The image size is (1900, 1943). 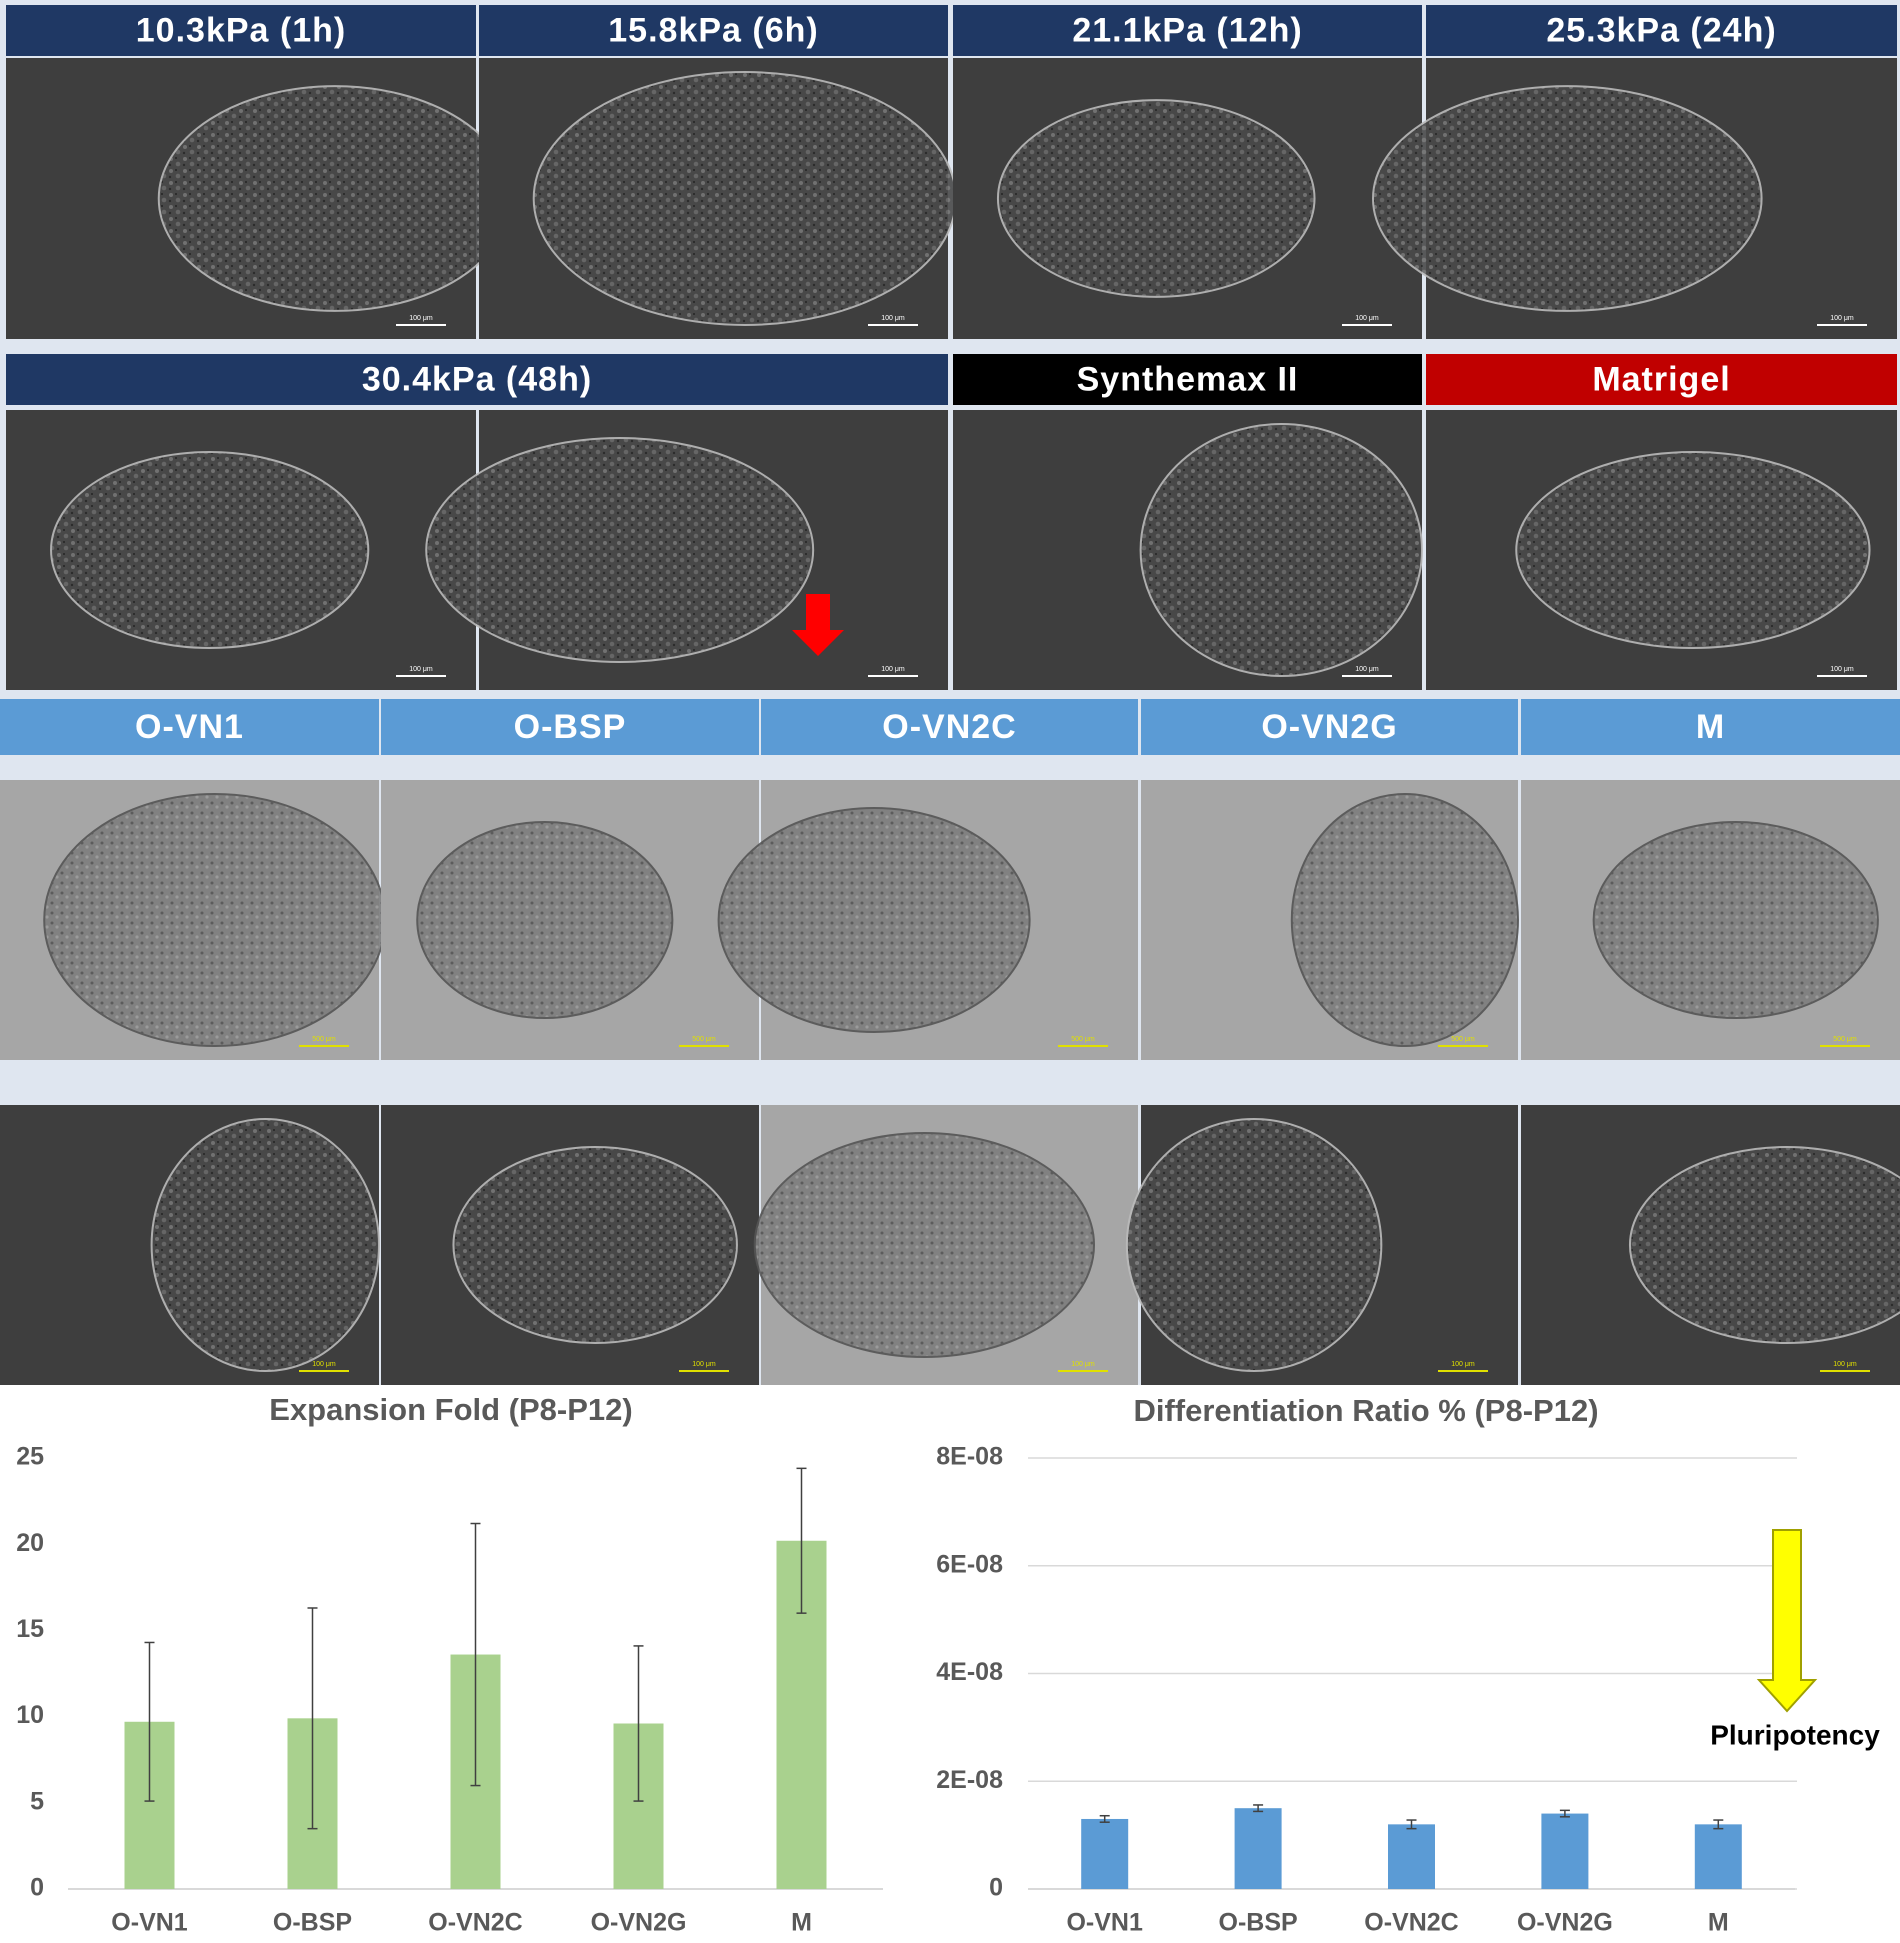 I want to click on panel-header-label: 10.3kPa (1h), so click(x=241, y=30).